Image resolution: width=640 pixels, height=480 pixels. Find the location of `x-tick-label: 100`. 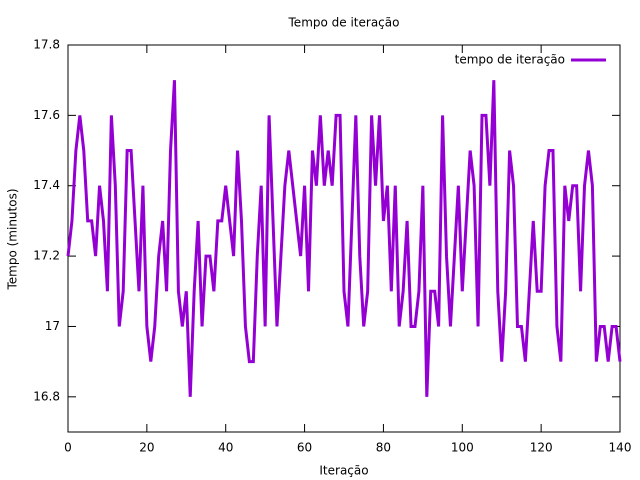

x-tick-label: 100 is located at coordinates (462, 448).